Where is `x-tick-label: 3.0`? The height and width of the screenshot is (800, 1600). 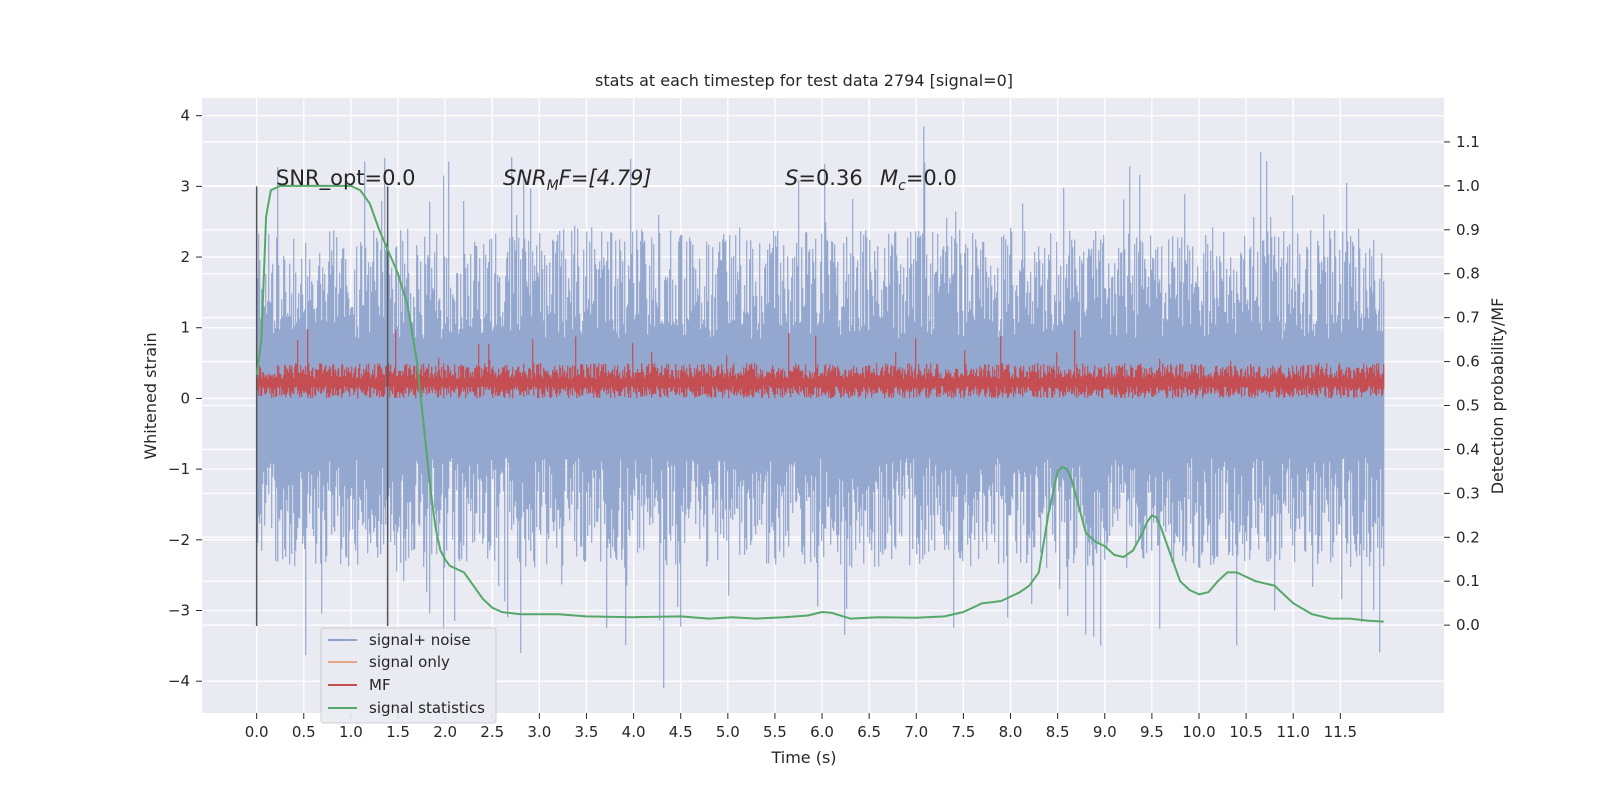
x-tick-label: 3.0 is located at coordinates (539, 732).